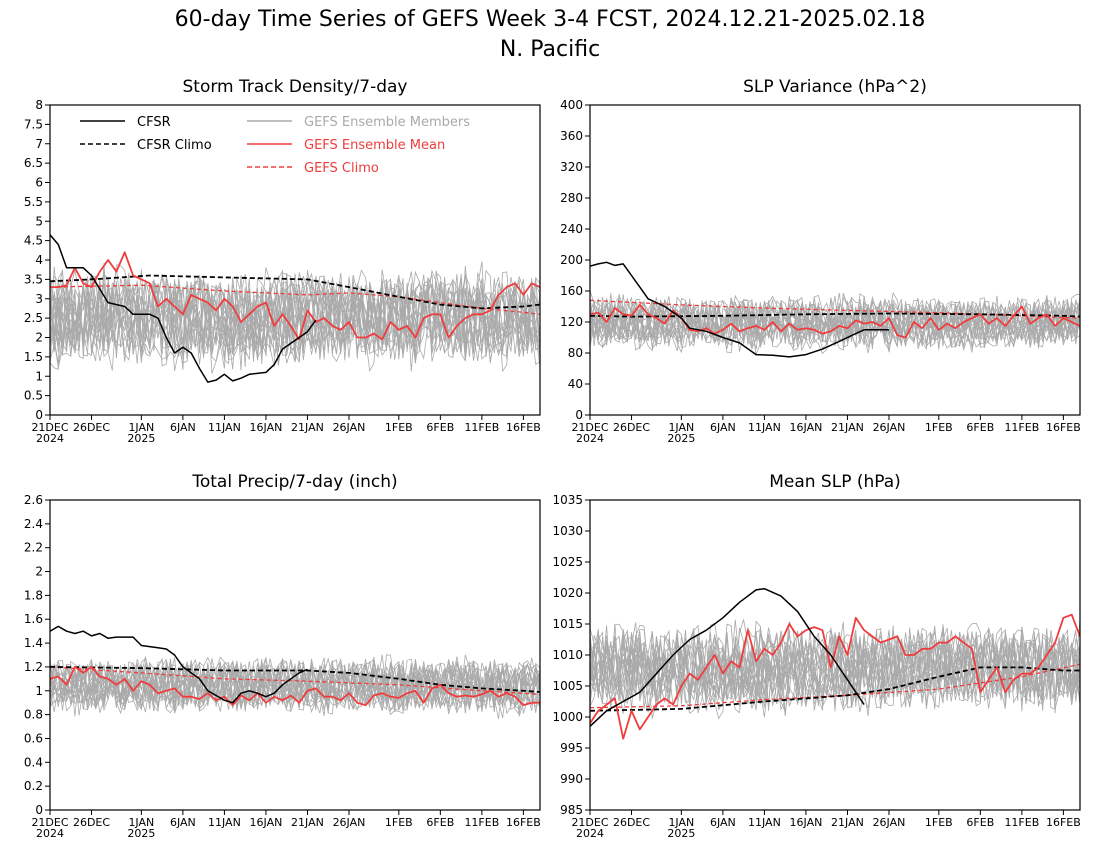 The image size is (1100, 850). What do you see at coordinates (567, 655) in the screenshot?
I see `y-tick-label: 1010` at bounding box center [567, 655].